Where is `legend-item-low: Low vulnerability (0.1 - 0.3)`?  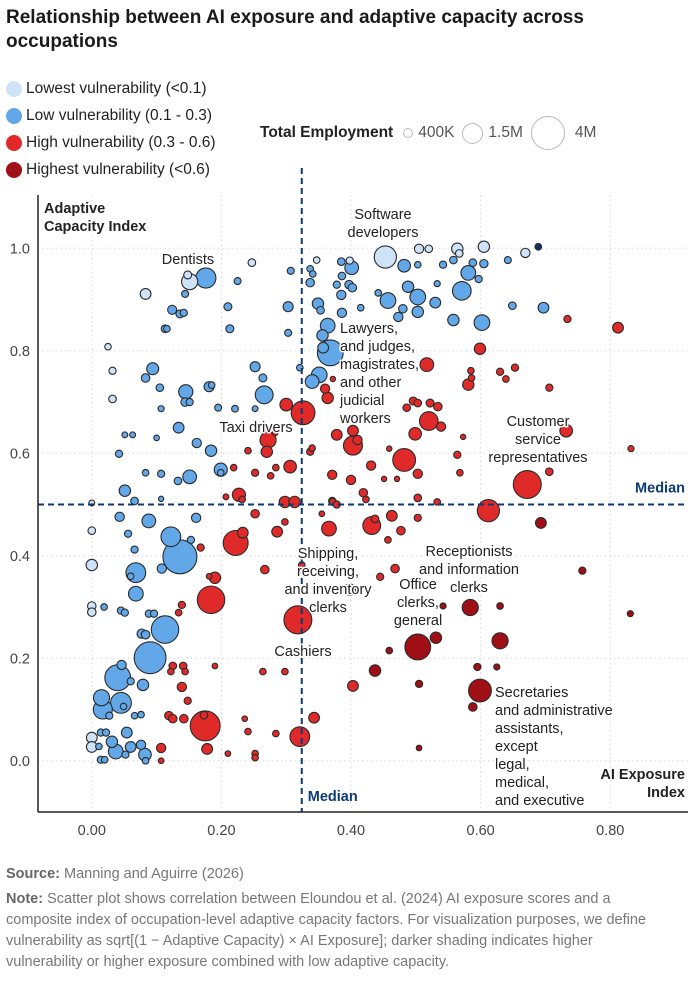 legend-item-low: Low vulnerability (0.1 - 0.3) is located at coordinates (109, 116).